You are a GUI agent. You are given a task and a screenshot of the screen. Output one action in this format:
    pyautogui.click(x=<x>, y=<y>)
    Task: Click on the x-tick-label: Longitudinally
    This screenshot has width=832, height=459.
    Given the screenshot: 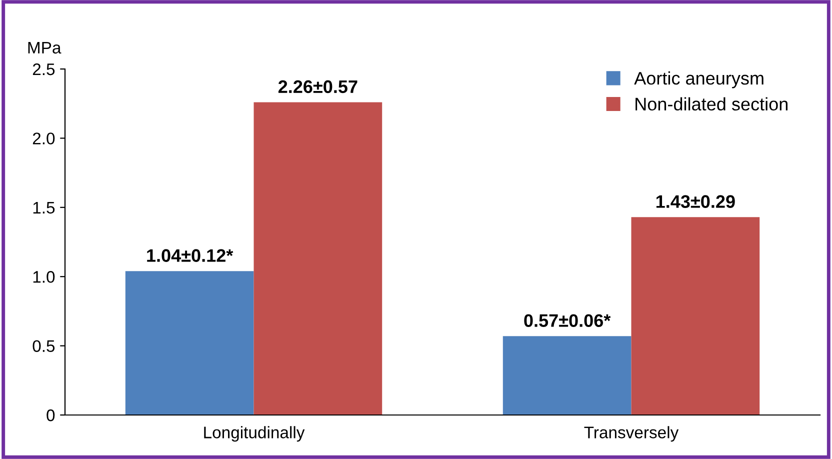 What is the action you would take?
    pyautogui.click(x=254, y=434)
    